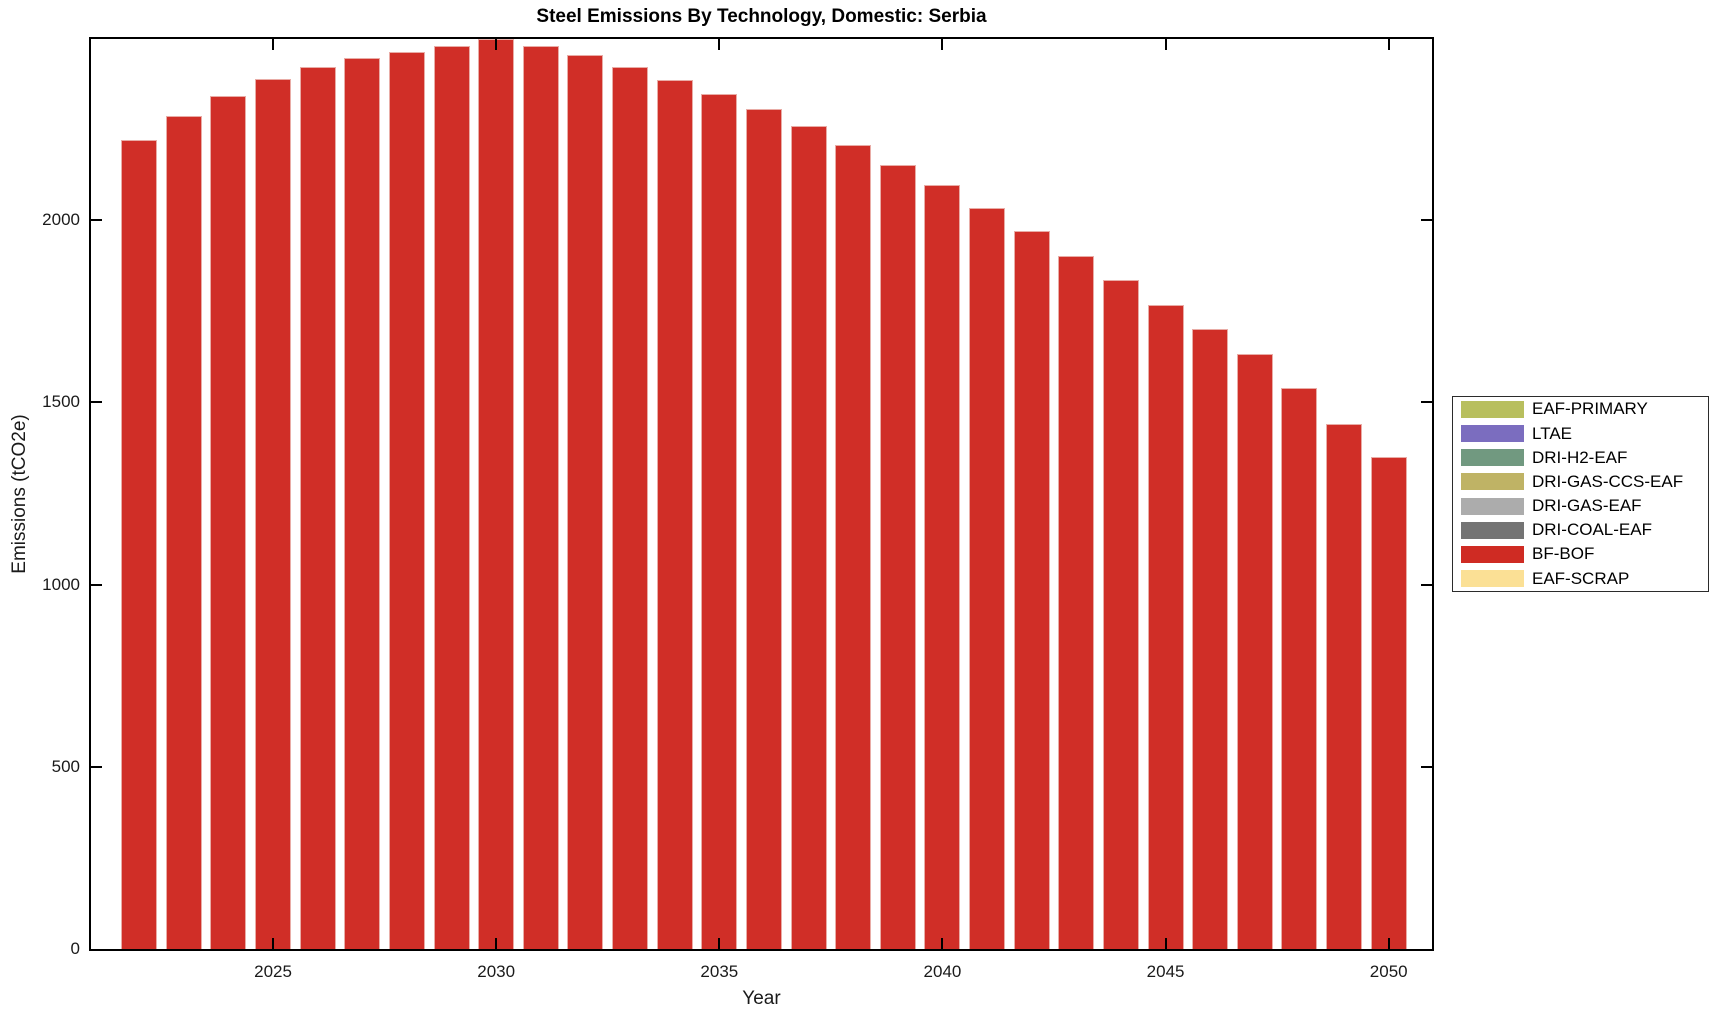  What do you see at coordinates (1590, 409) in the screenshot?
I see `legend-label: EAF-PRIMARY` at bounding box center [1590, 409].